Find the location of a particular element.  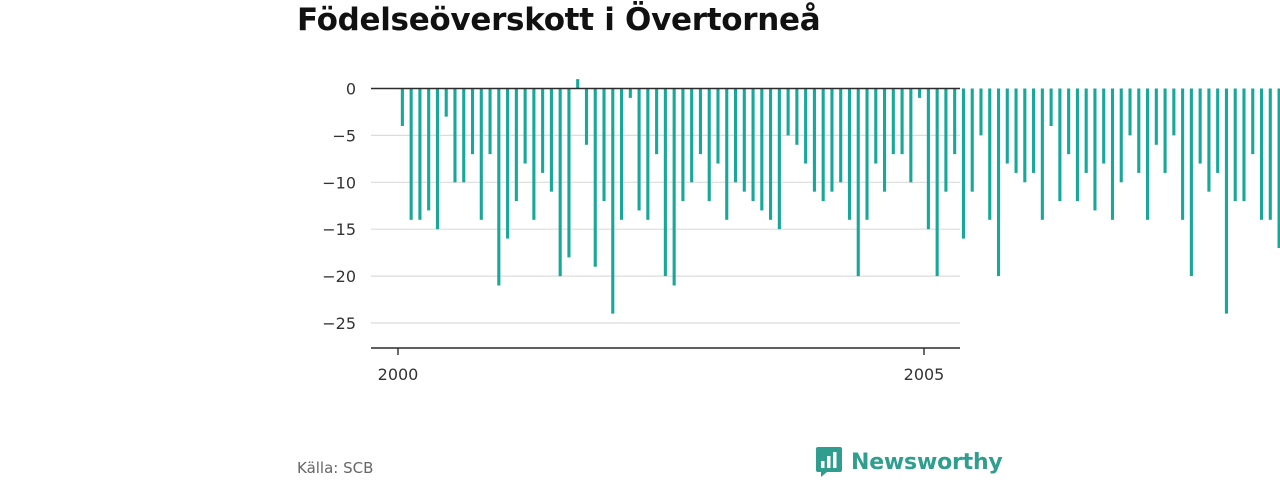

y-tick-label: 0 is located at coordinates (351, 89).